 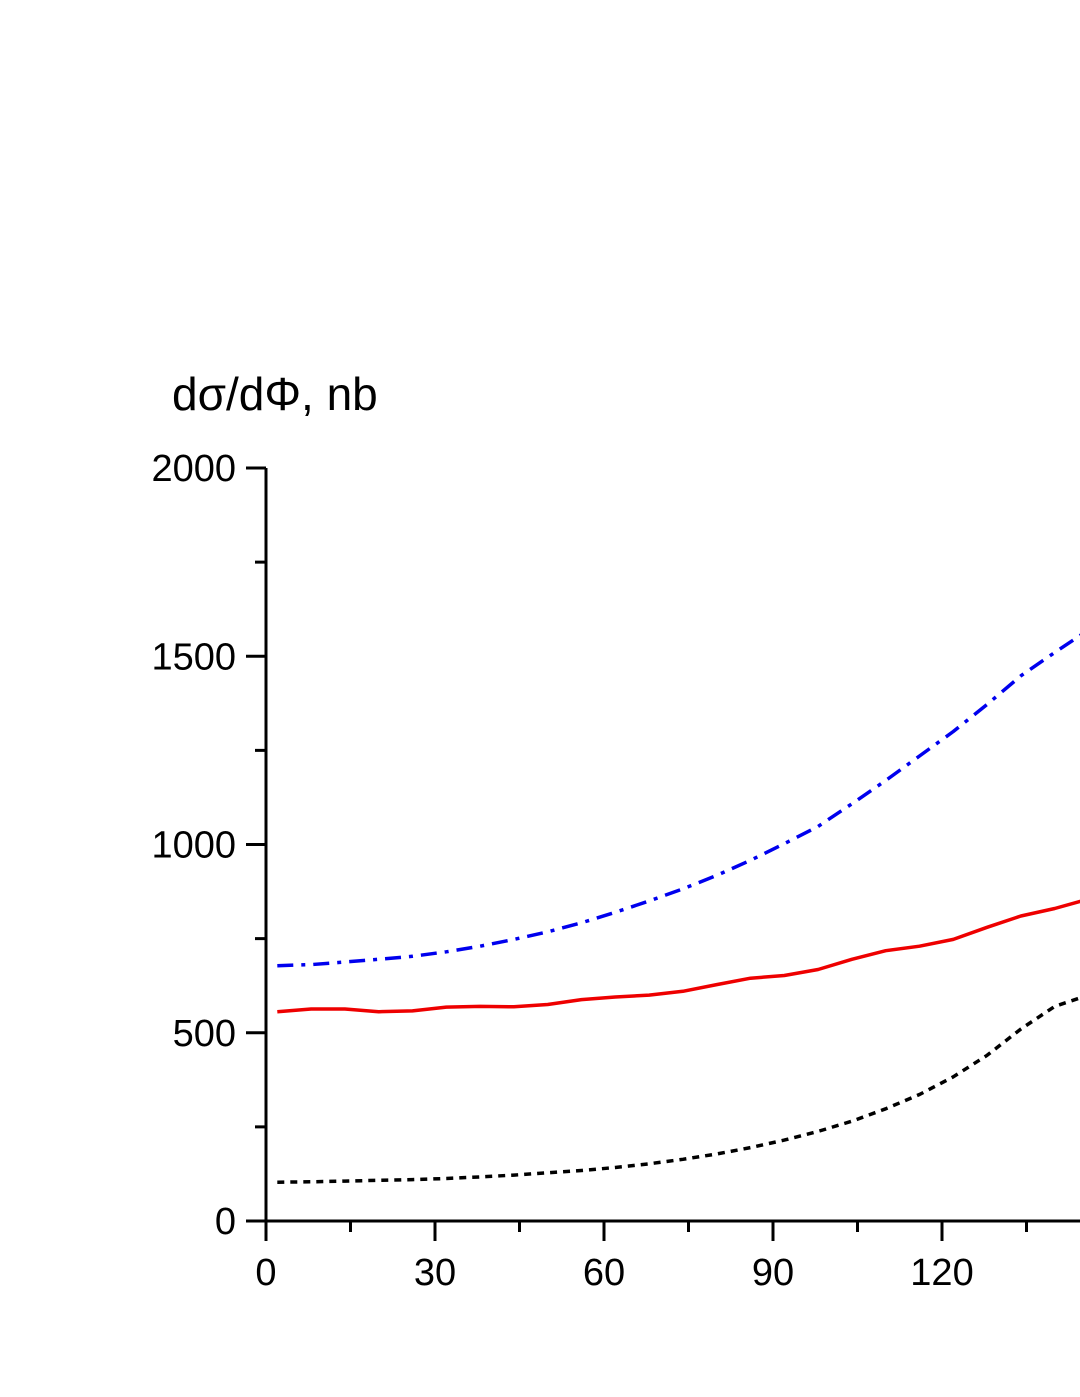 What do you see at coordinates (225, 1222) in the screenshot?
I see `y-tick-label: 0` at bounding box center [225, 1222].